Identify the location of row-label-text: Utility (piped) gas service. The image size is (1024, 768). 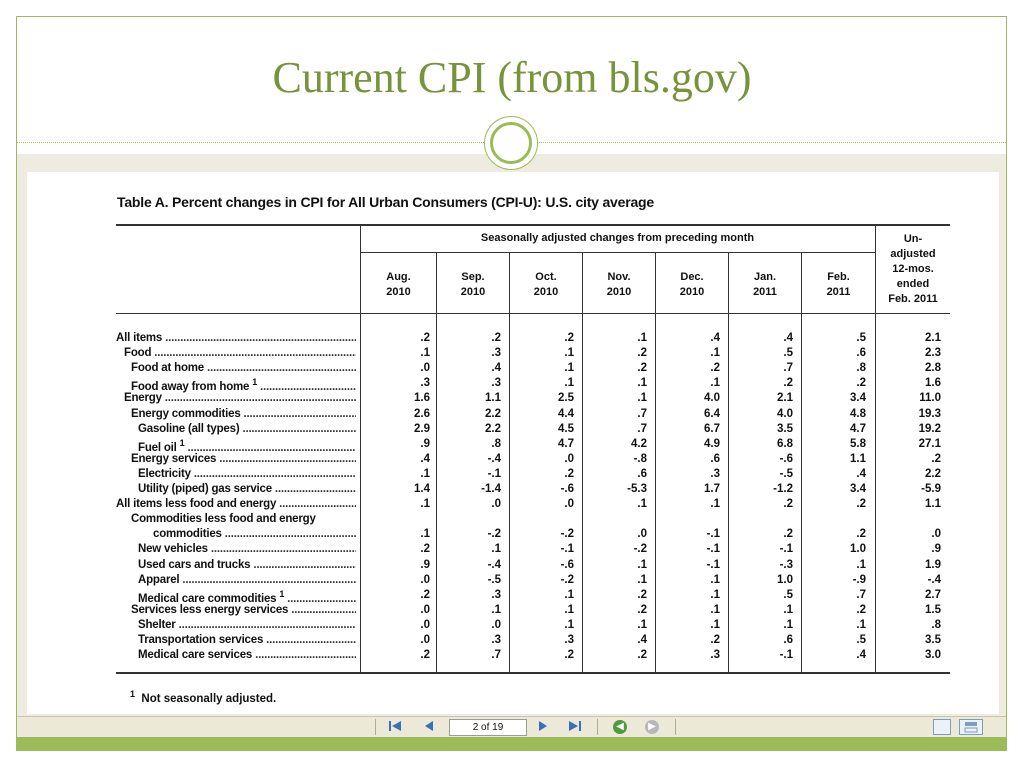
(205, 489).